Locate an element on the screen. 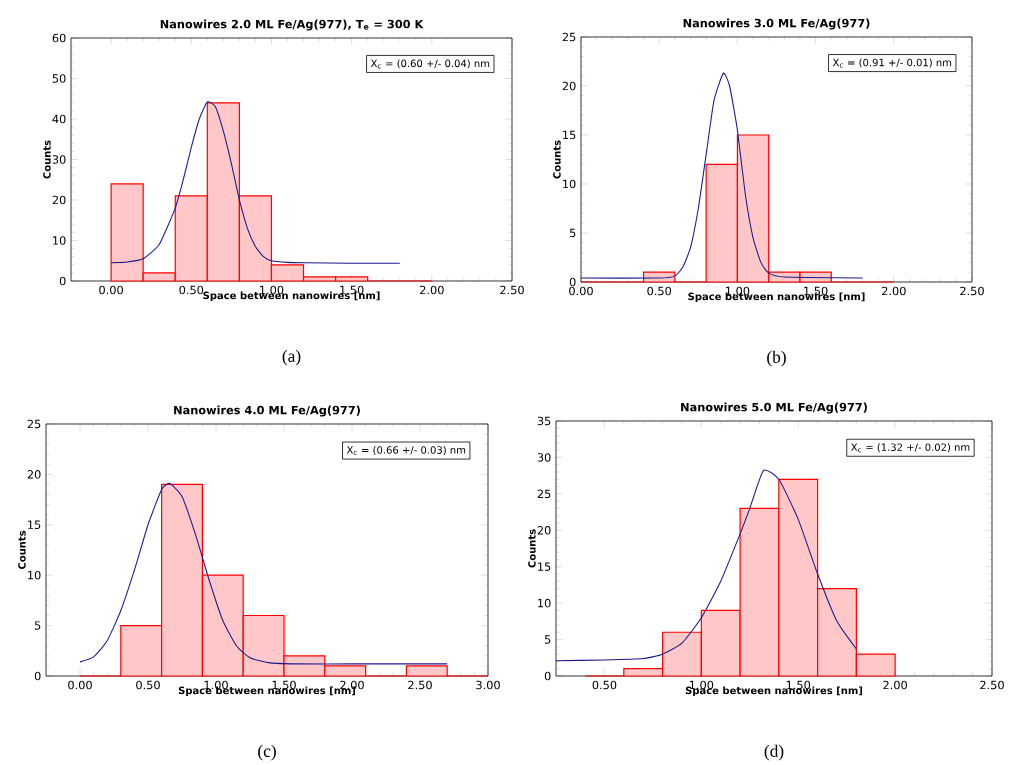 Image resolution: width=1017 pixels, height=765 pixels. annotation: X$_{c}$ = (0.66 +/- 0.03) nm is located at coordinates (406, 451).